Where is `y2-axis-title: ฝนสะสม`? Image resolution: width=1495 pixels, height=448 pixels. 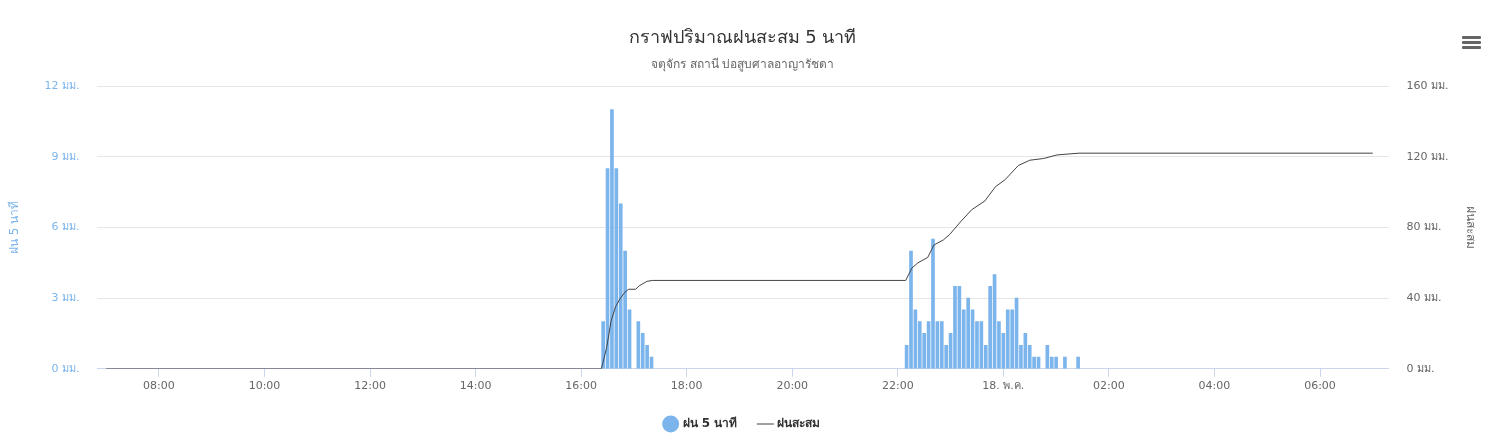 y2-axis-title: ฝนสะสม is located at coordinates (1470, 227).